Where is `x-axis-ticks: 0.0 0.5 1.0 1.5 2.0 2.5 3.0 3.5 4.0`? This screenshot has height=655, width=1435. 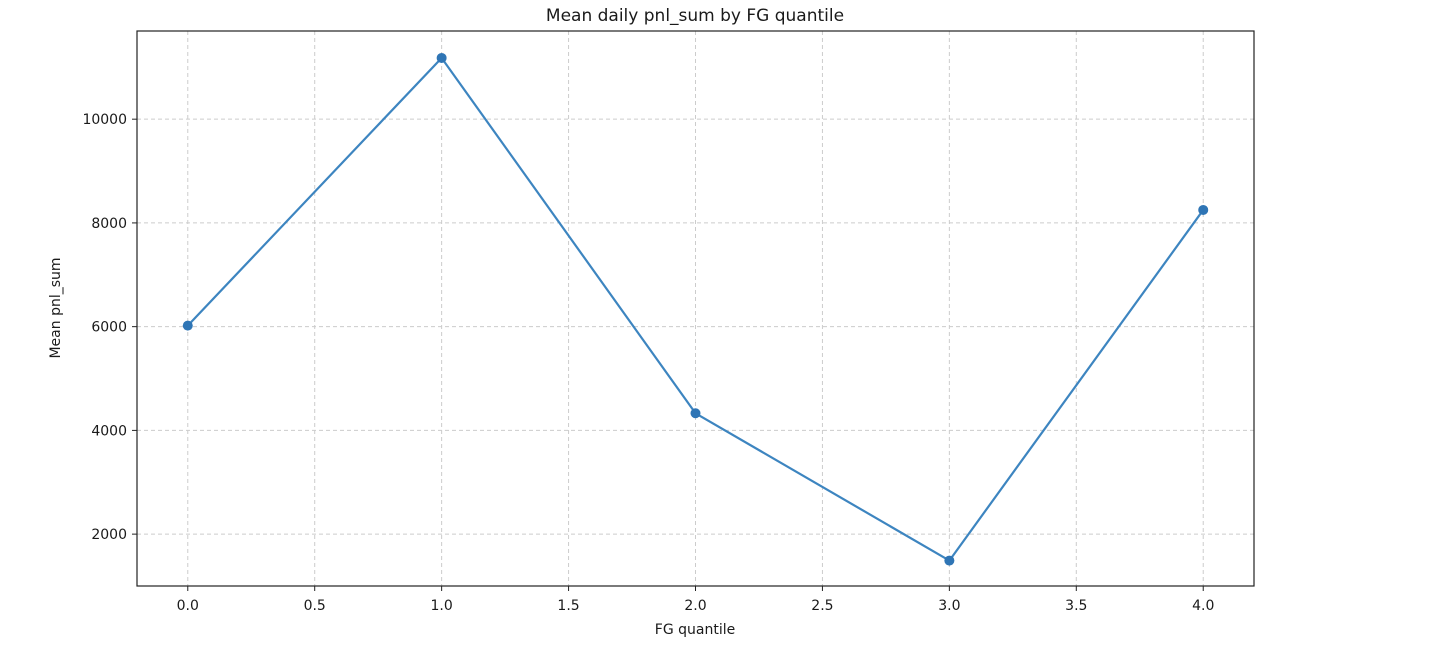 x-axis-ticks: 0.0 0.5 1.0 1.5 2.0 2.5 3.0 3.5 4.0 is located at coordinates (695, 600).